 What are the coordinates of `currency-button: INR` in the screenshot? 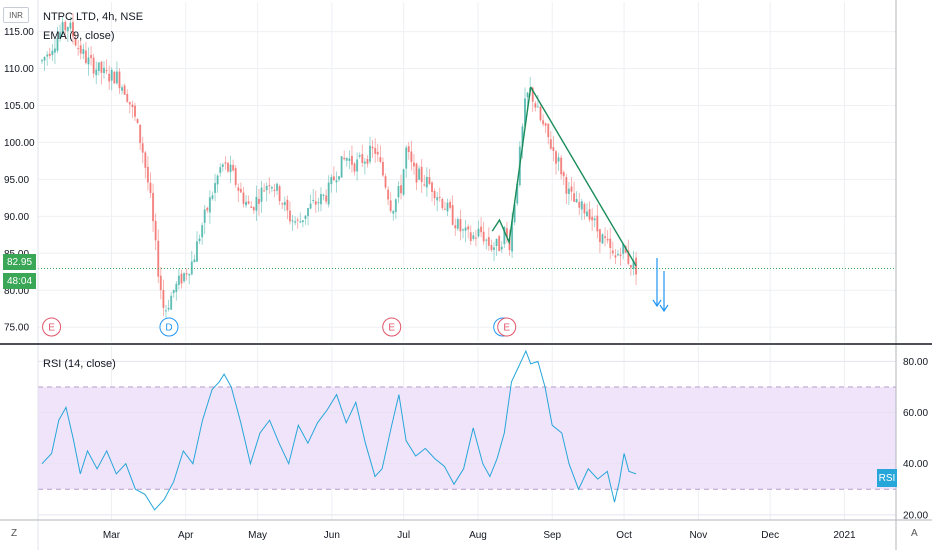 It's located at (16, 15).